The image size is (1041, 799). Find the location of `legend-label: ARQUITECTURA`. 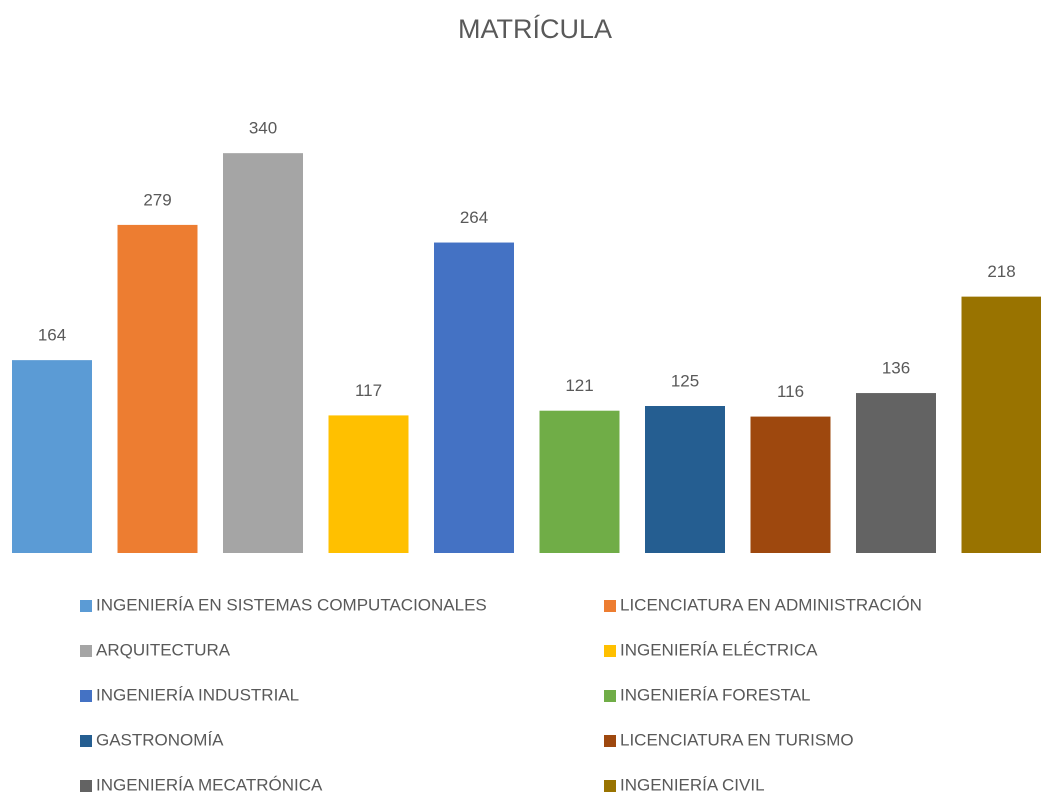

legend-label: ARQUITECTURA is located at coordinates (163, 649).